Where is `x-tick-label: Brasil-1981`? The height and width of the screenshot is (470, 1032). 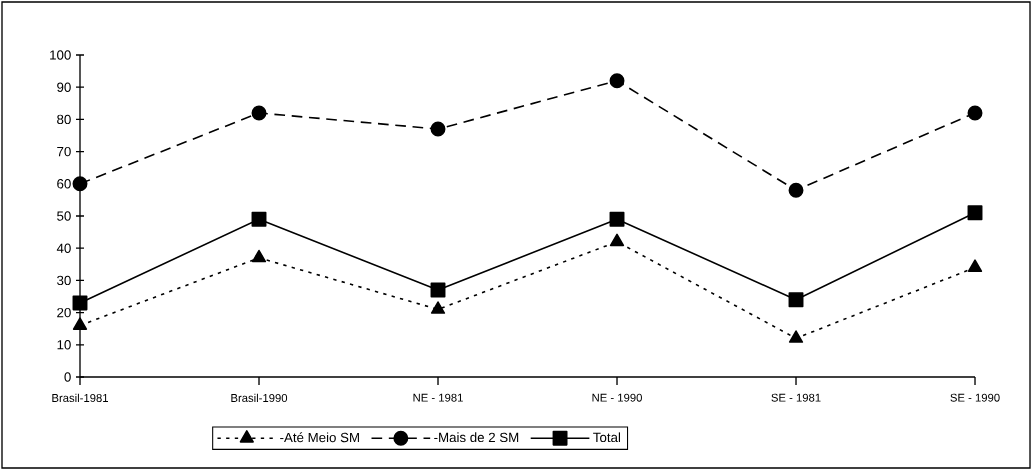 x-tick-label: Brasil-1981 is located at coordinates (80, 397).